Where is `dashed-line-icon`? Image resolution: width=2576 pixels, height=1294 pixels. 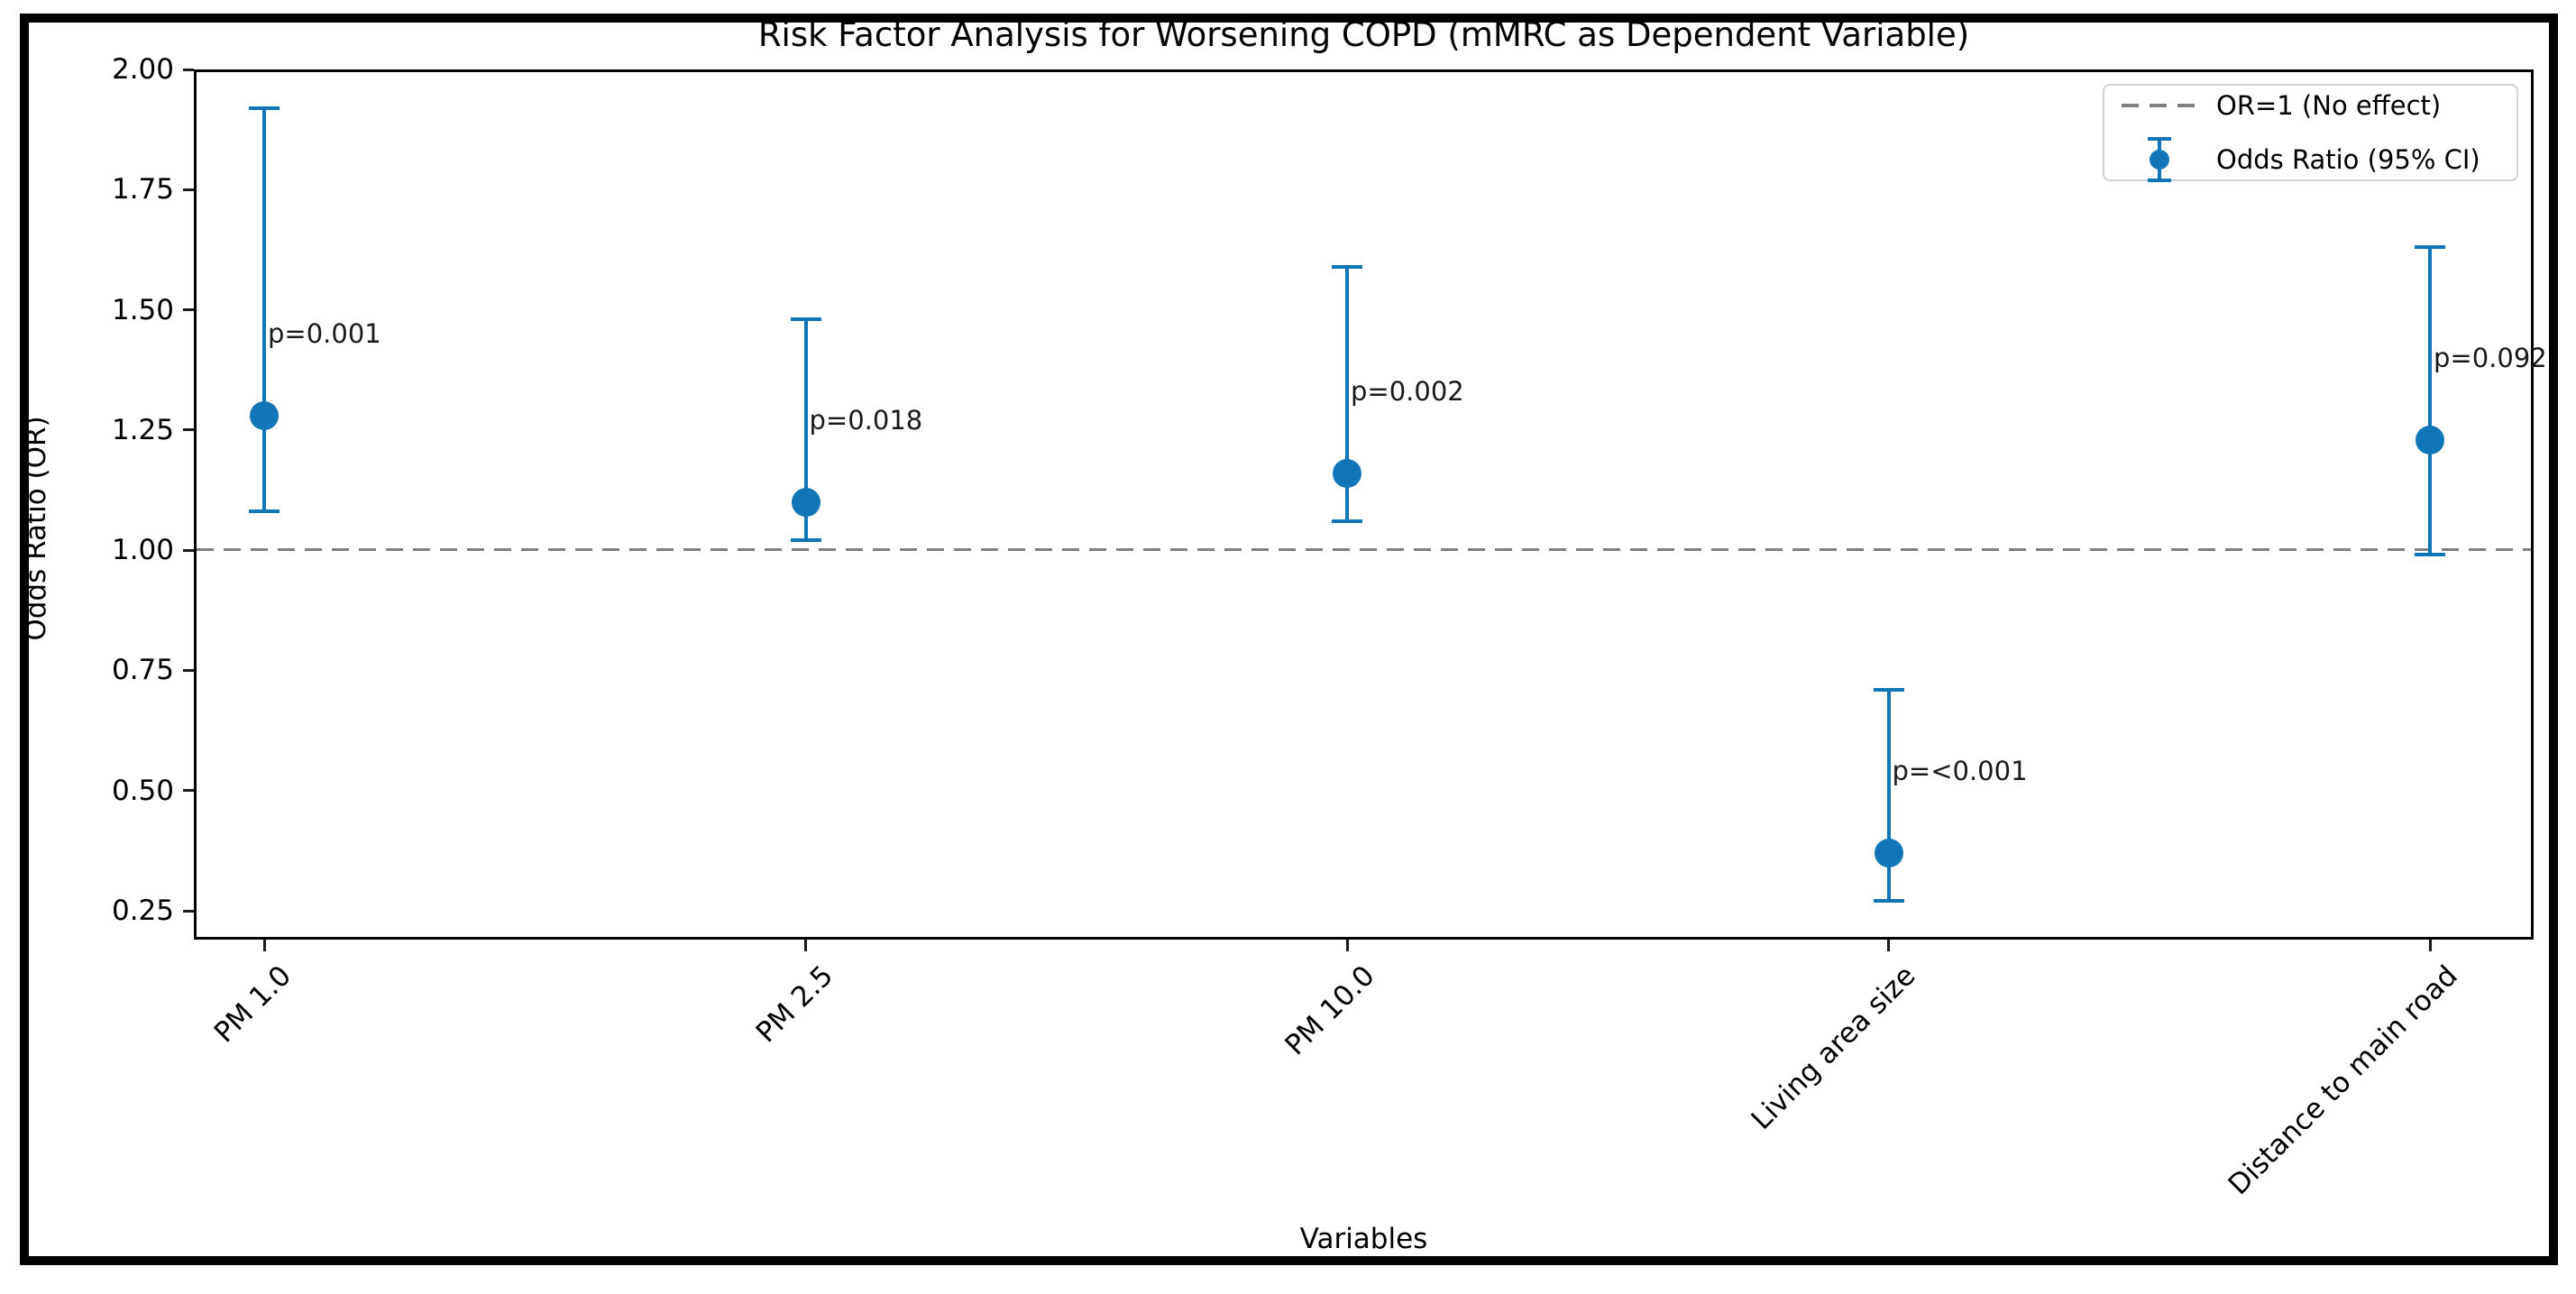 dashed-line-icon is located at coordinates (2159, 105).